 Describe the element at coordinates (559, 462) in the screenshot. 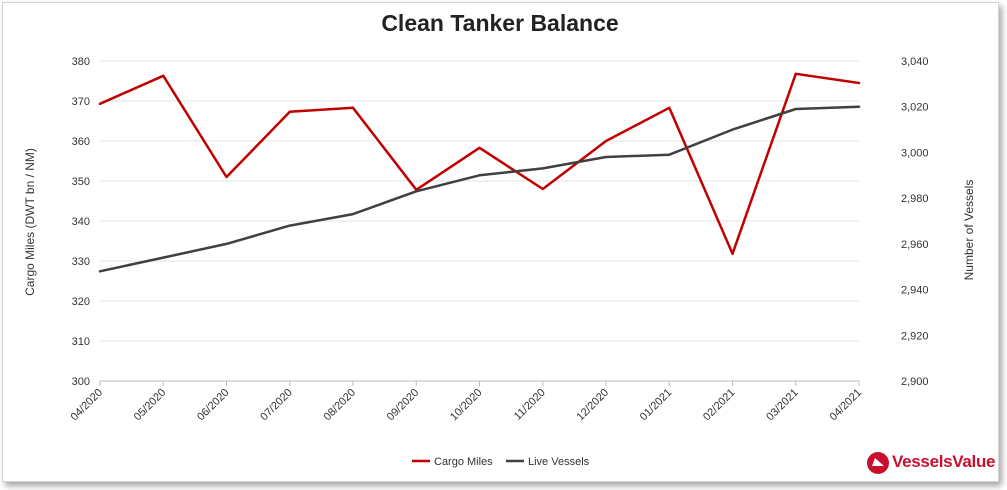

I see `legend-label: Live Vessels` at that location.